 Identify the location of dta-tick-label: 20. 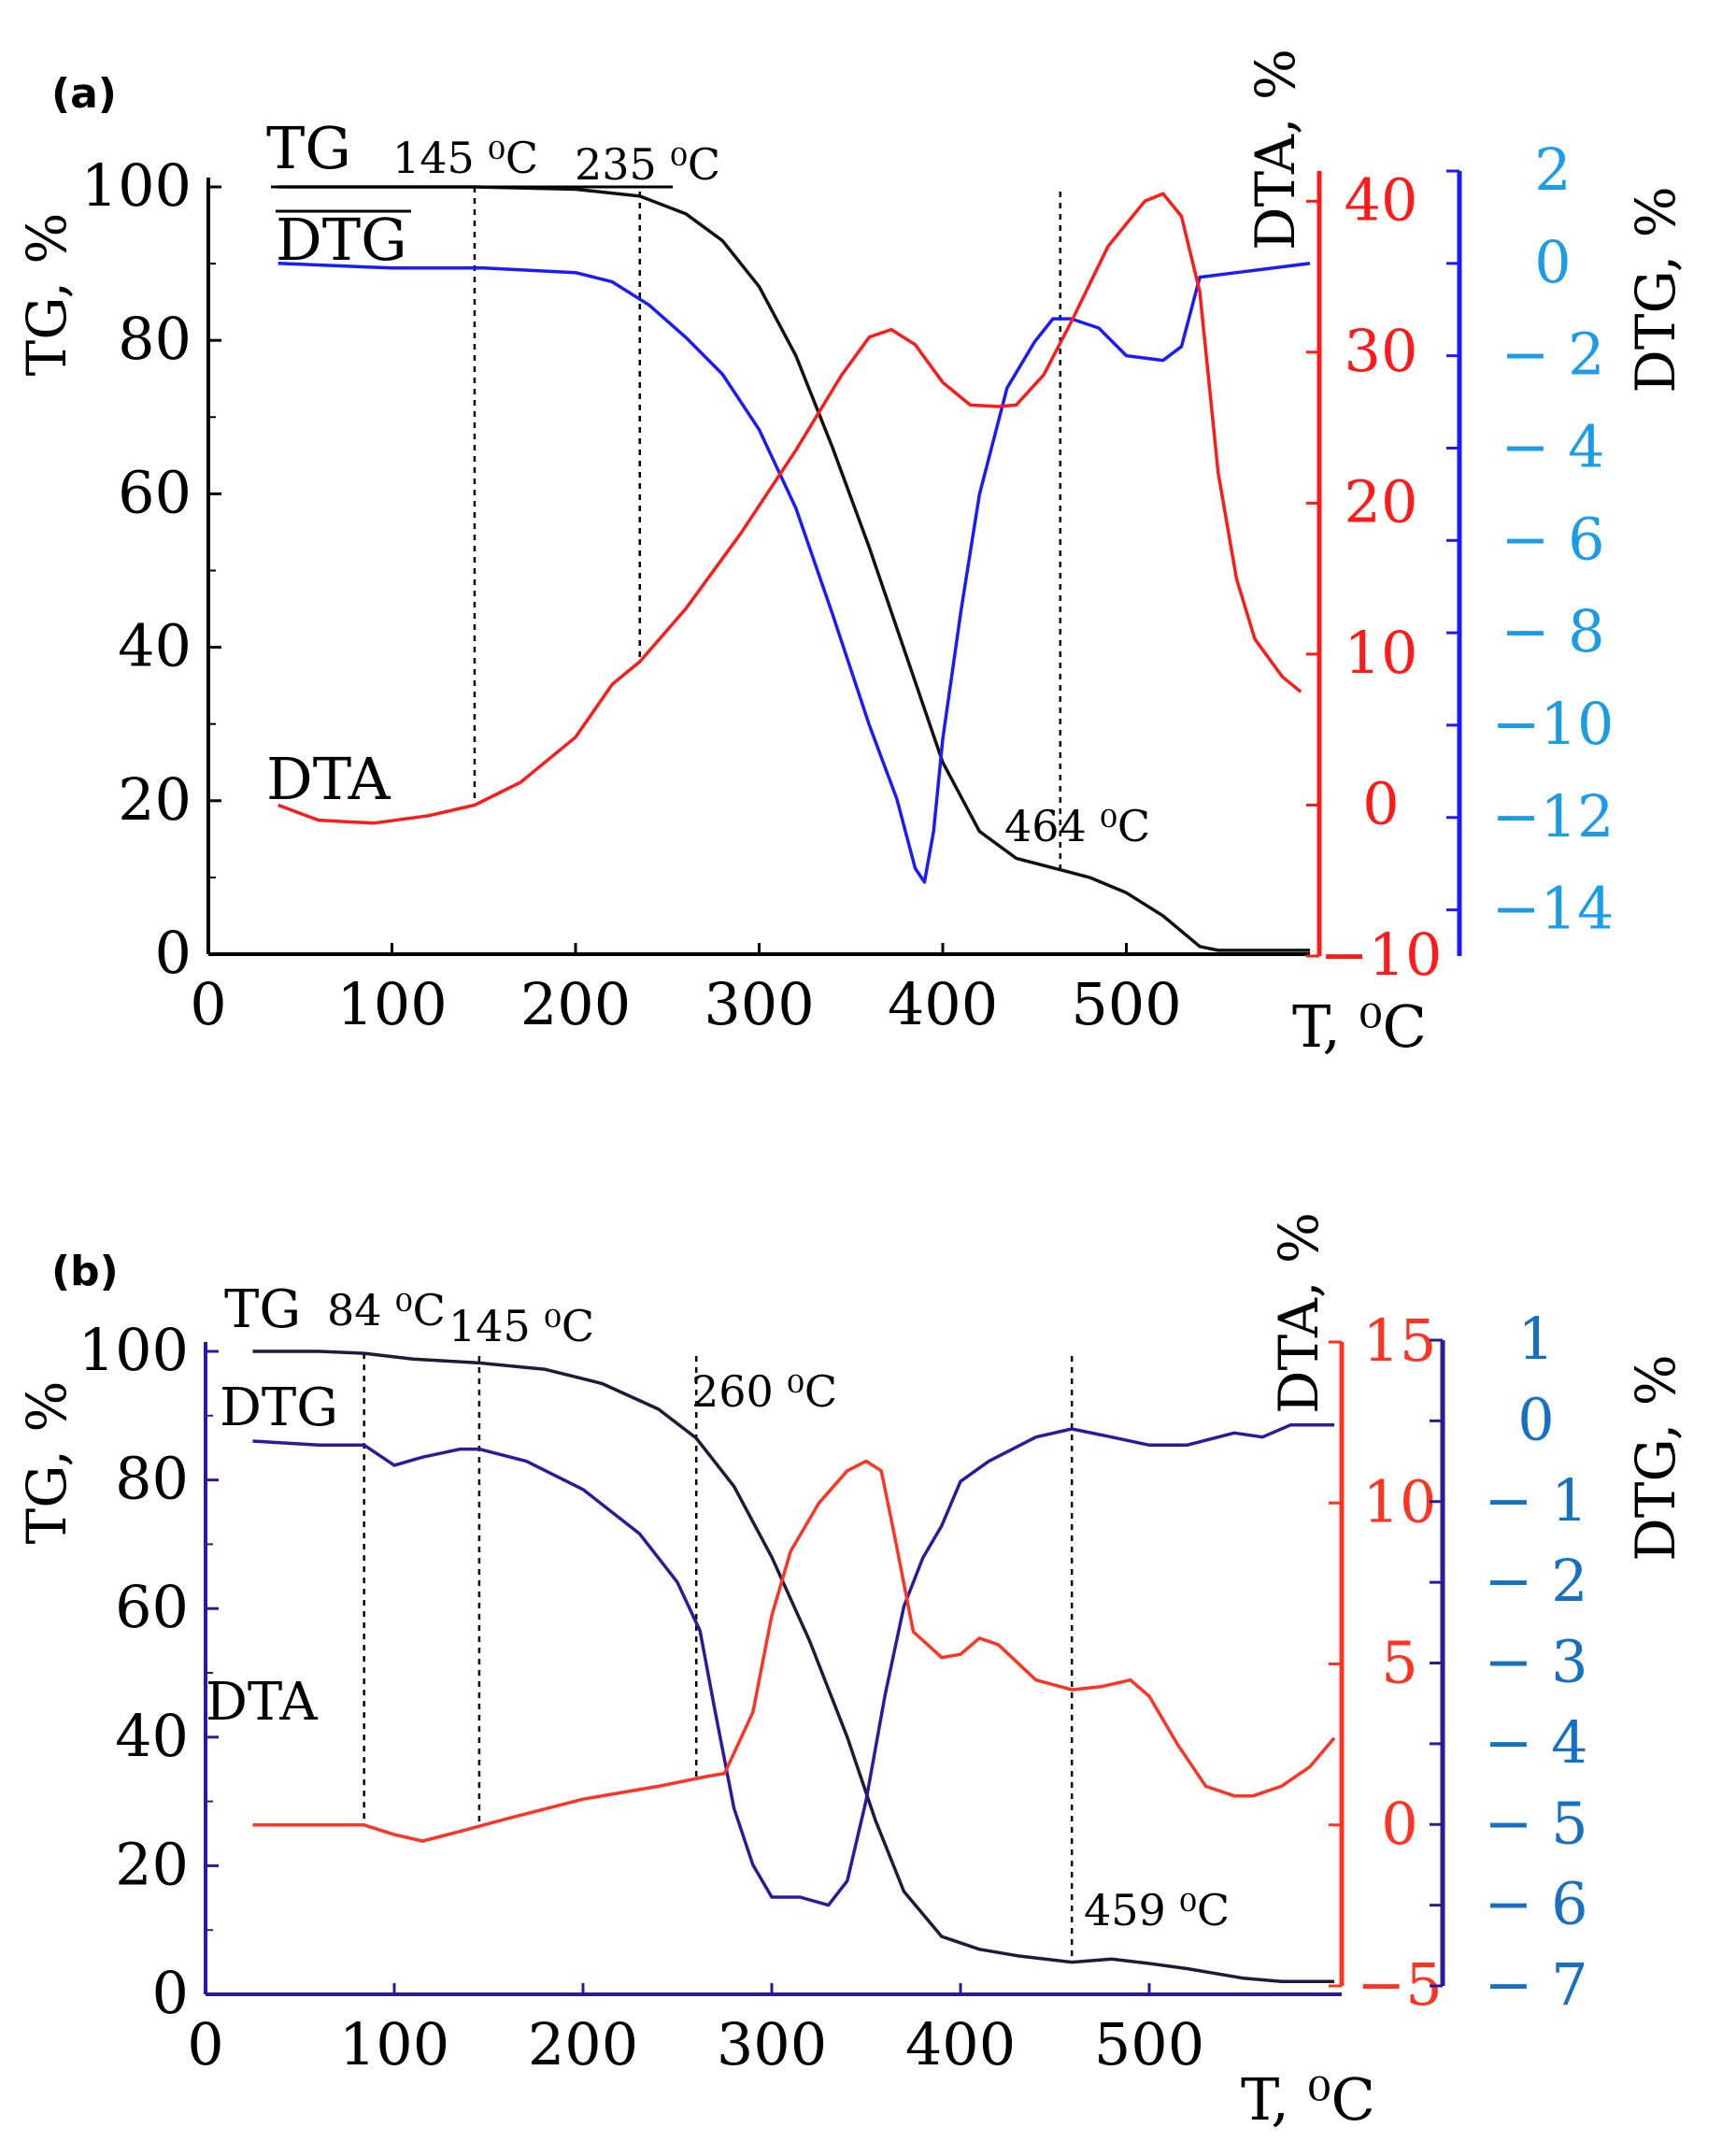
(1381, 501).